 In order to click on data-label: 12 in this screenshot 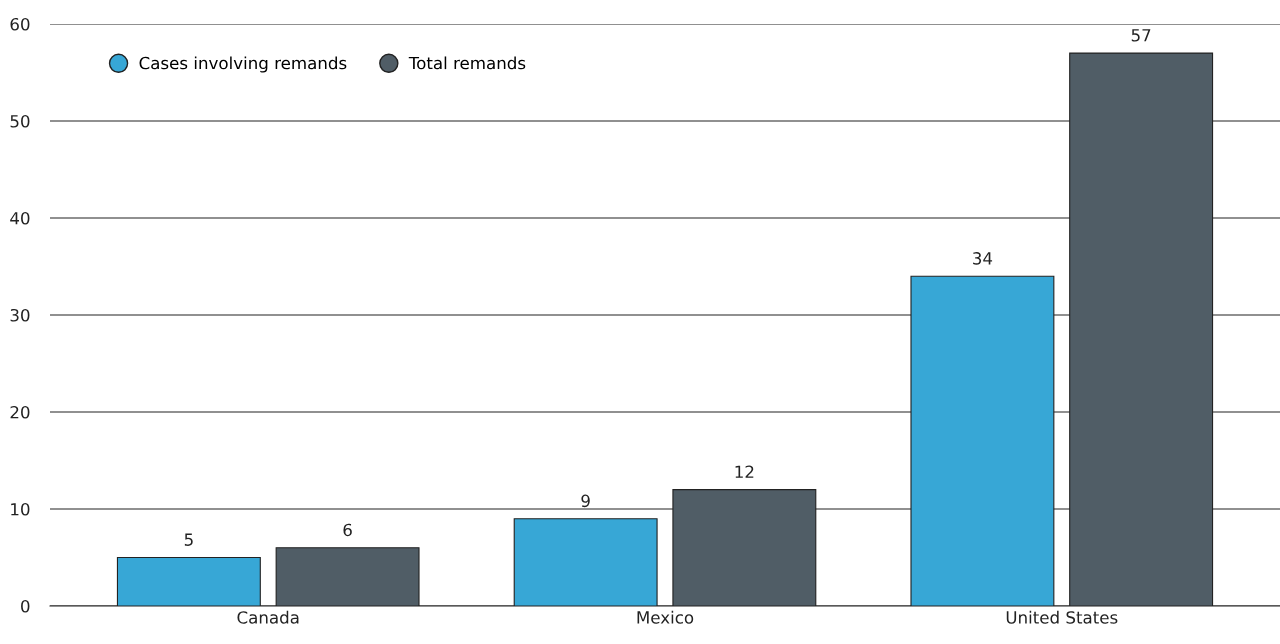, I will do `click(744, 471)`.